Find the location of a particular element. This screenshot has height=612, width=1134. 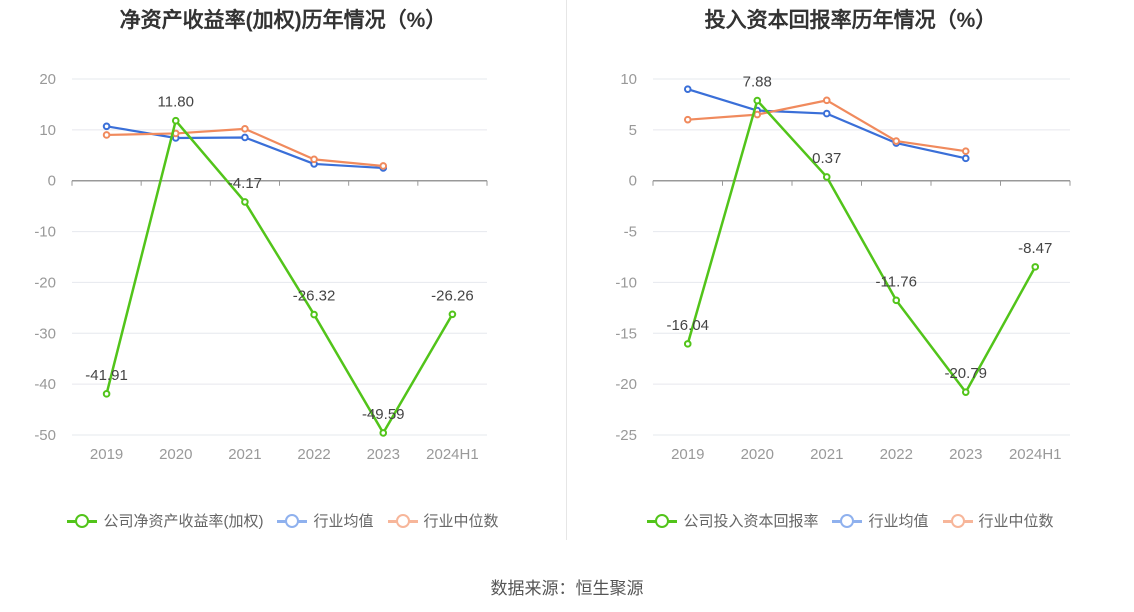

data-label: 11.80 is located at coordinates (176, 102).